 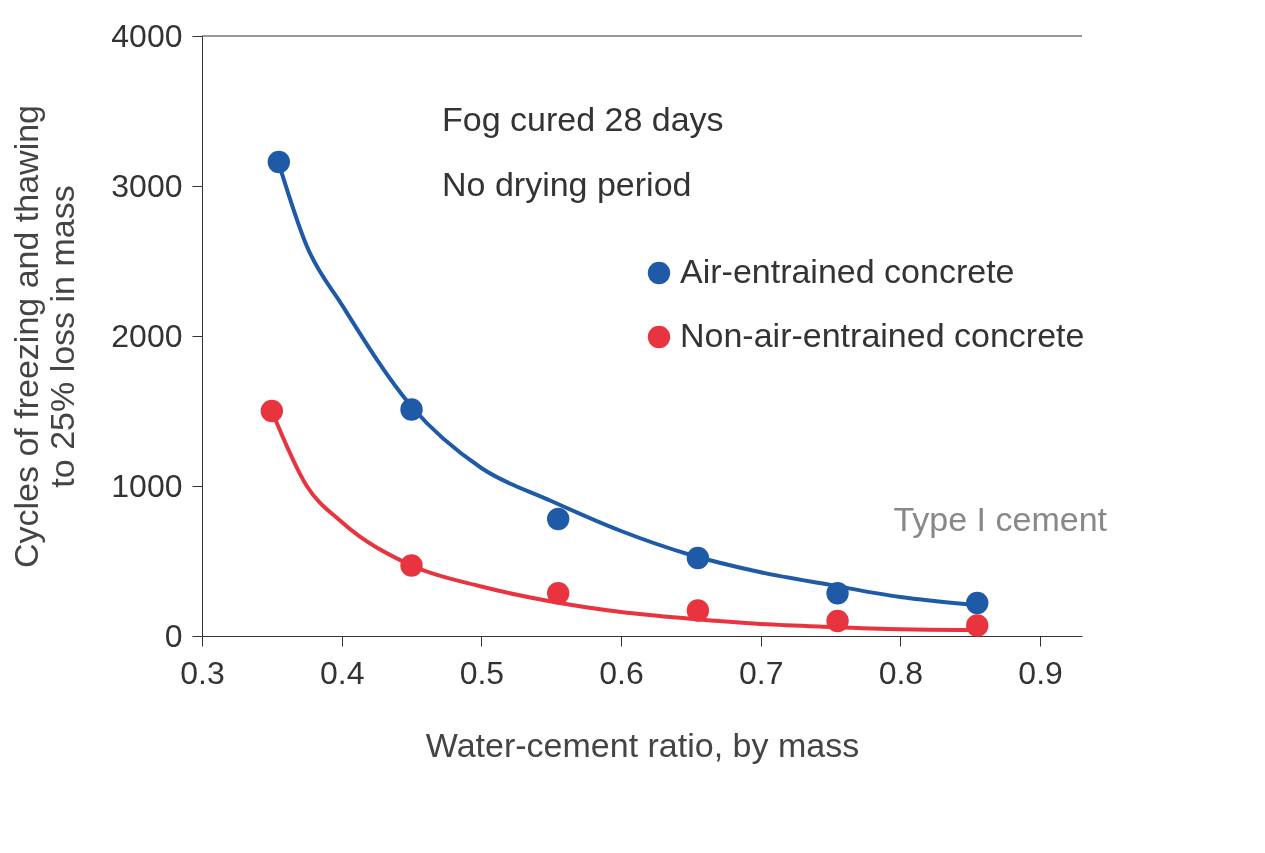 I want to click on y-tick-label: 4000, so click(x=147, y=35).